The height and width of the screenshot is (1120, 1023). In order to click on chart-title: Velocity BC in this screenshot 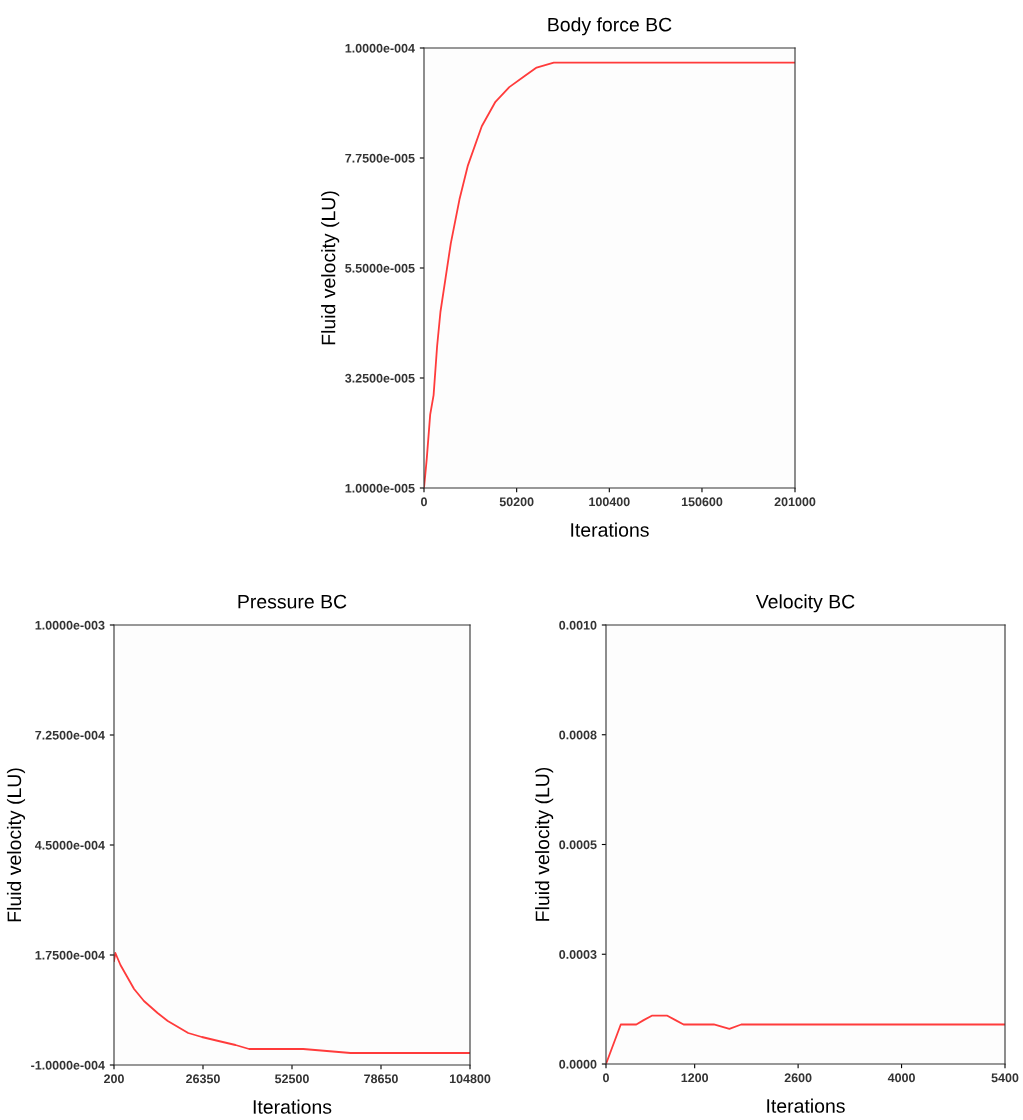, I will do `click(805, 603)`.